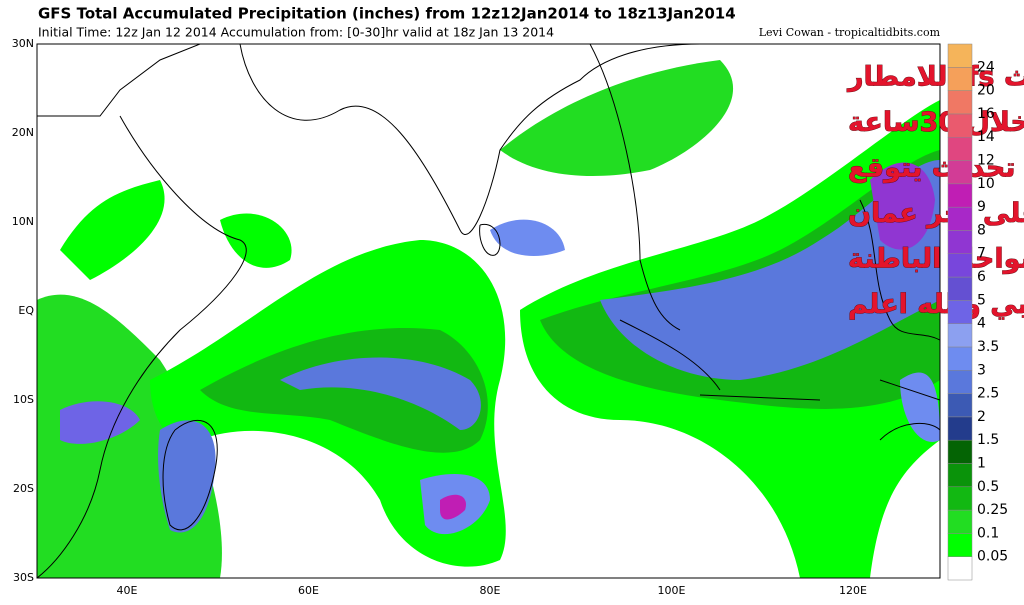 This screenshot has height=605, width=1024. What do you see at coordinates (988, 347) in the screenshot?
I see `colorbar-label: 3.5` at bounding box center [988, 347].